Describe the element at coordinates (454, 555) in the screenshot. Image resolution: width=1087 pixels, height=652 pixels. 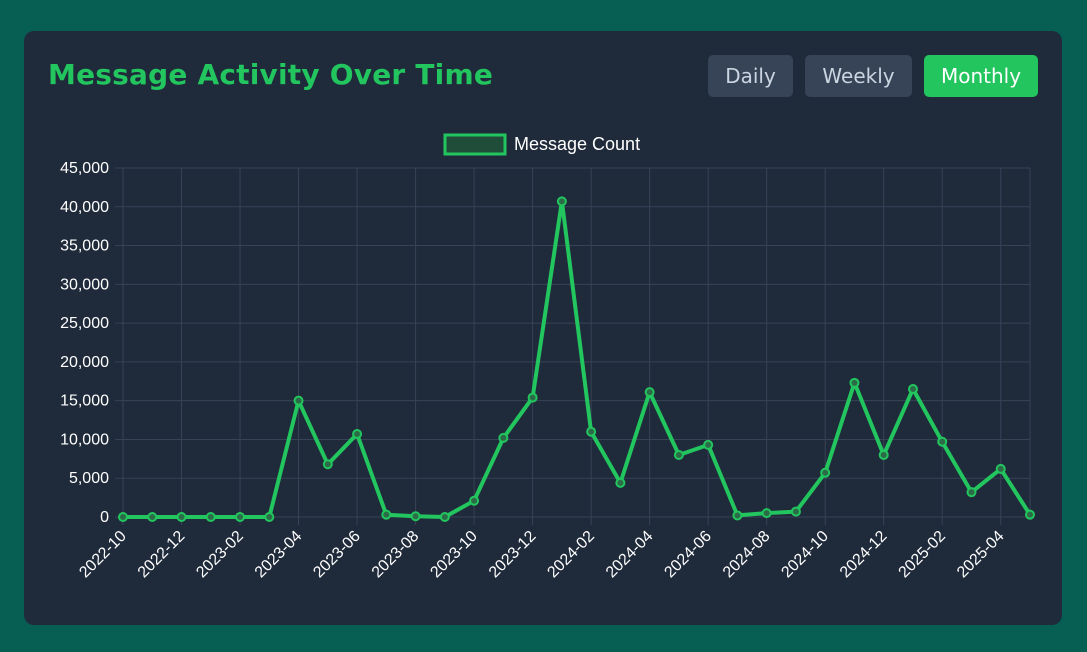
I see `x-tick-label: 2023-10` at that location.